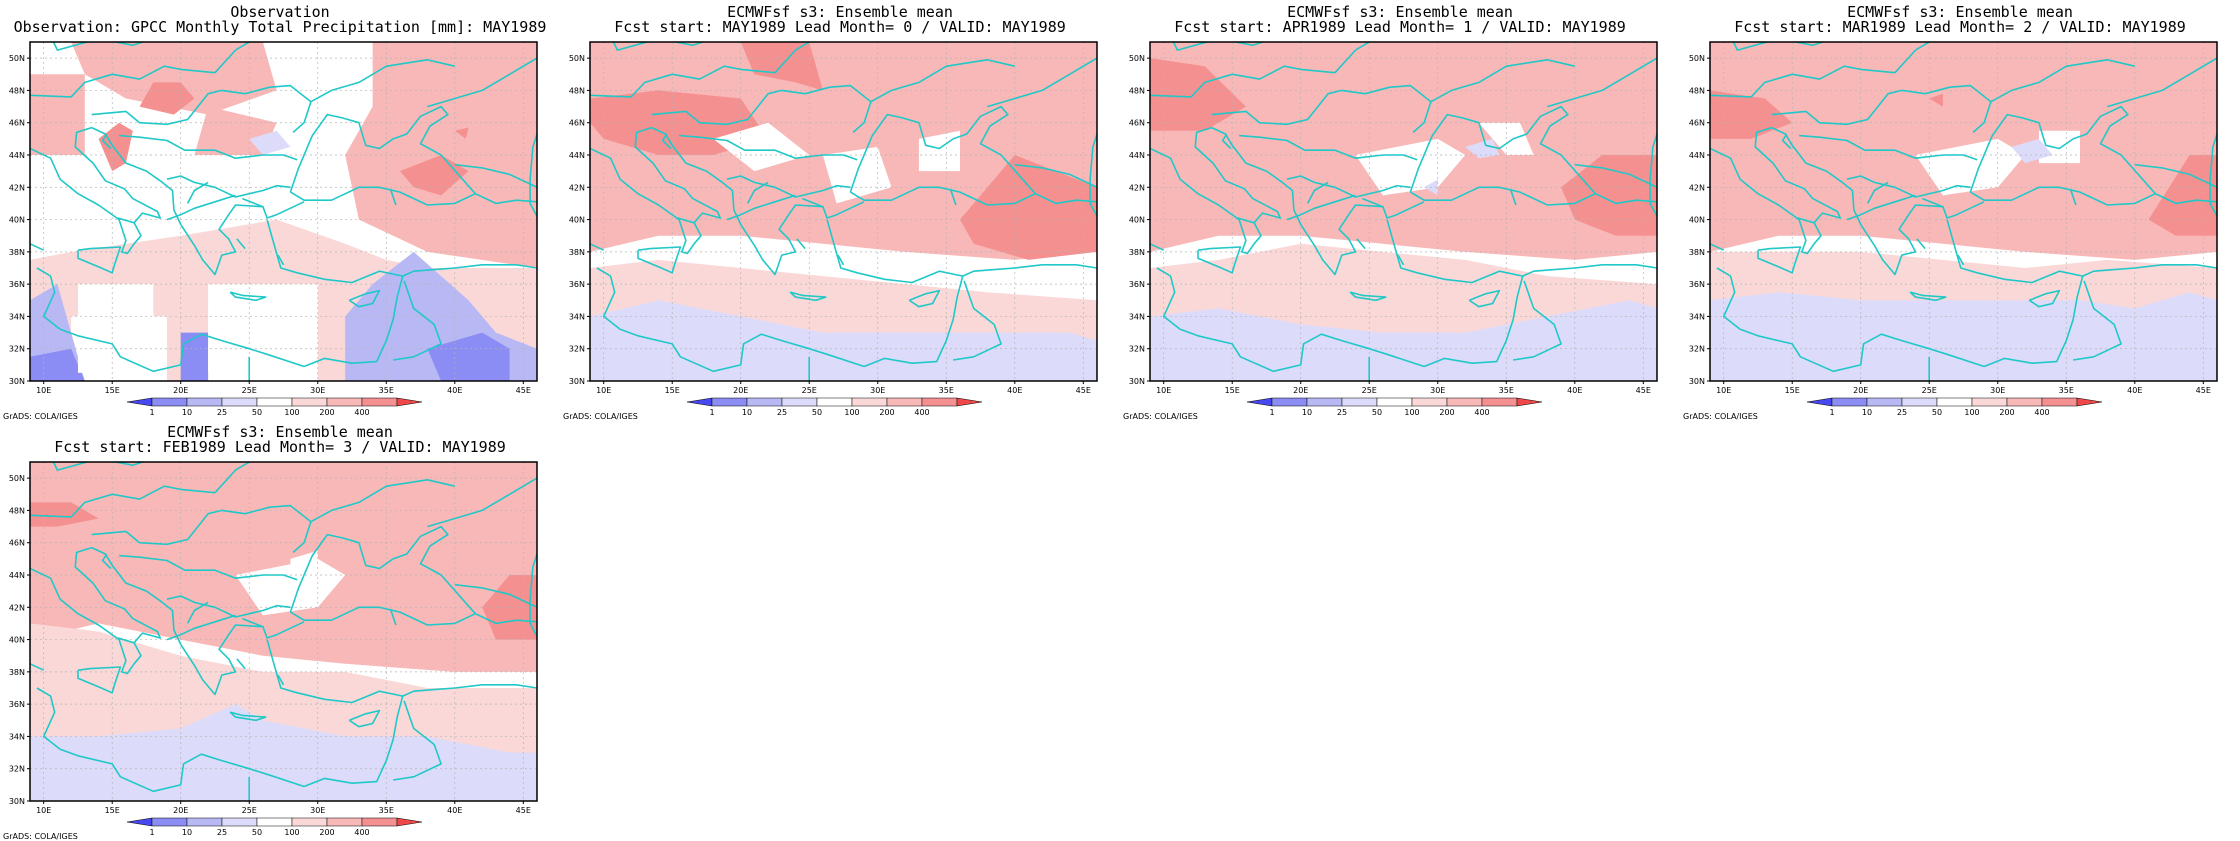 The image size is (2240, 841). I want to click on lat-tick-label: 50N, so click(577, 58).